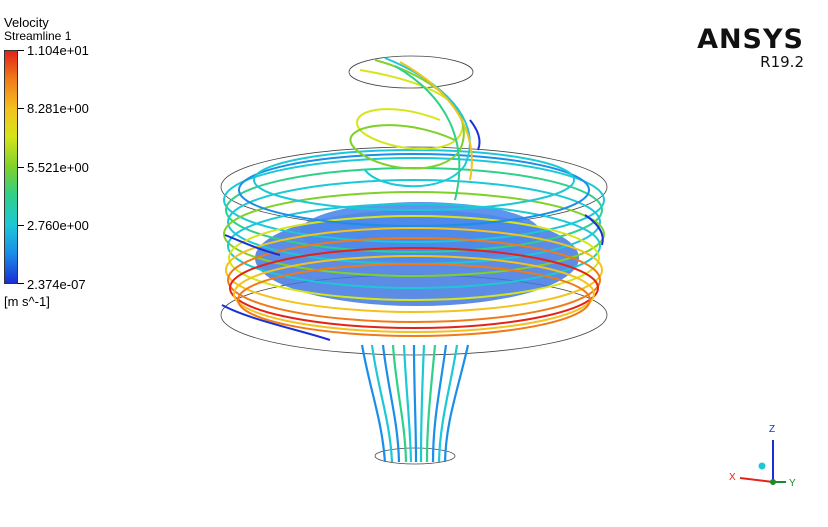 The width and height of the screenshot is (828, 527). What do you see at coordinates (756, 480) in the screenshot?
I see `x-axis` at bounding box center [756, 480].